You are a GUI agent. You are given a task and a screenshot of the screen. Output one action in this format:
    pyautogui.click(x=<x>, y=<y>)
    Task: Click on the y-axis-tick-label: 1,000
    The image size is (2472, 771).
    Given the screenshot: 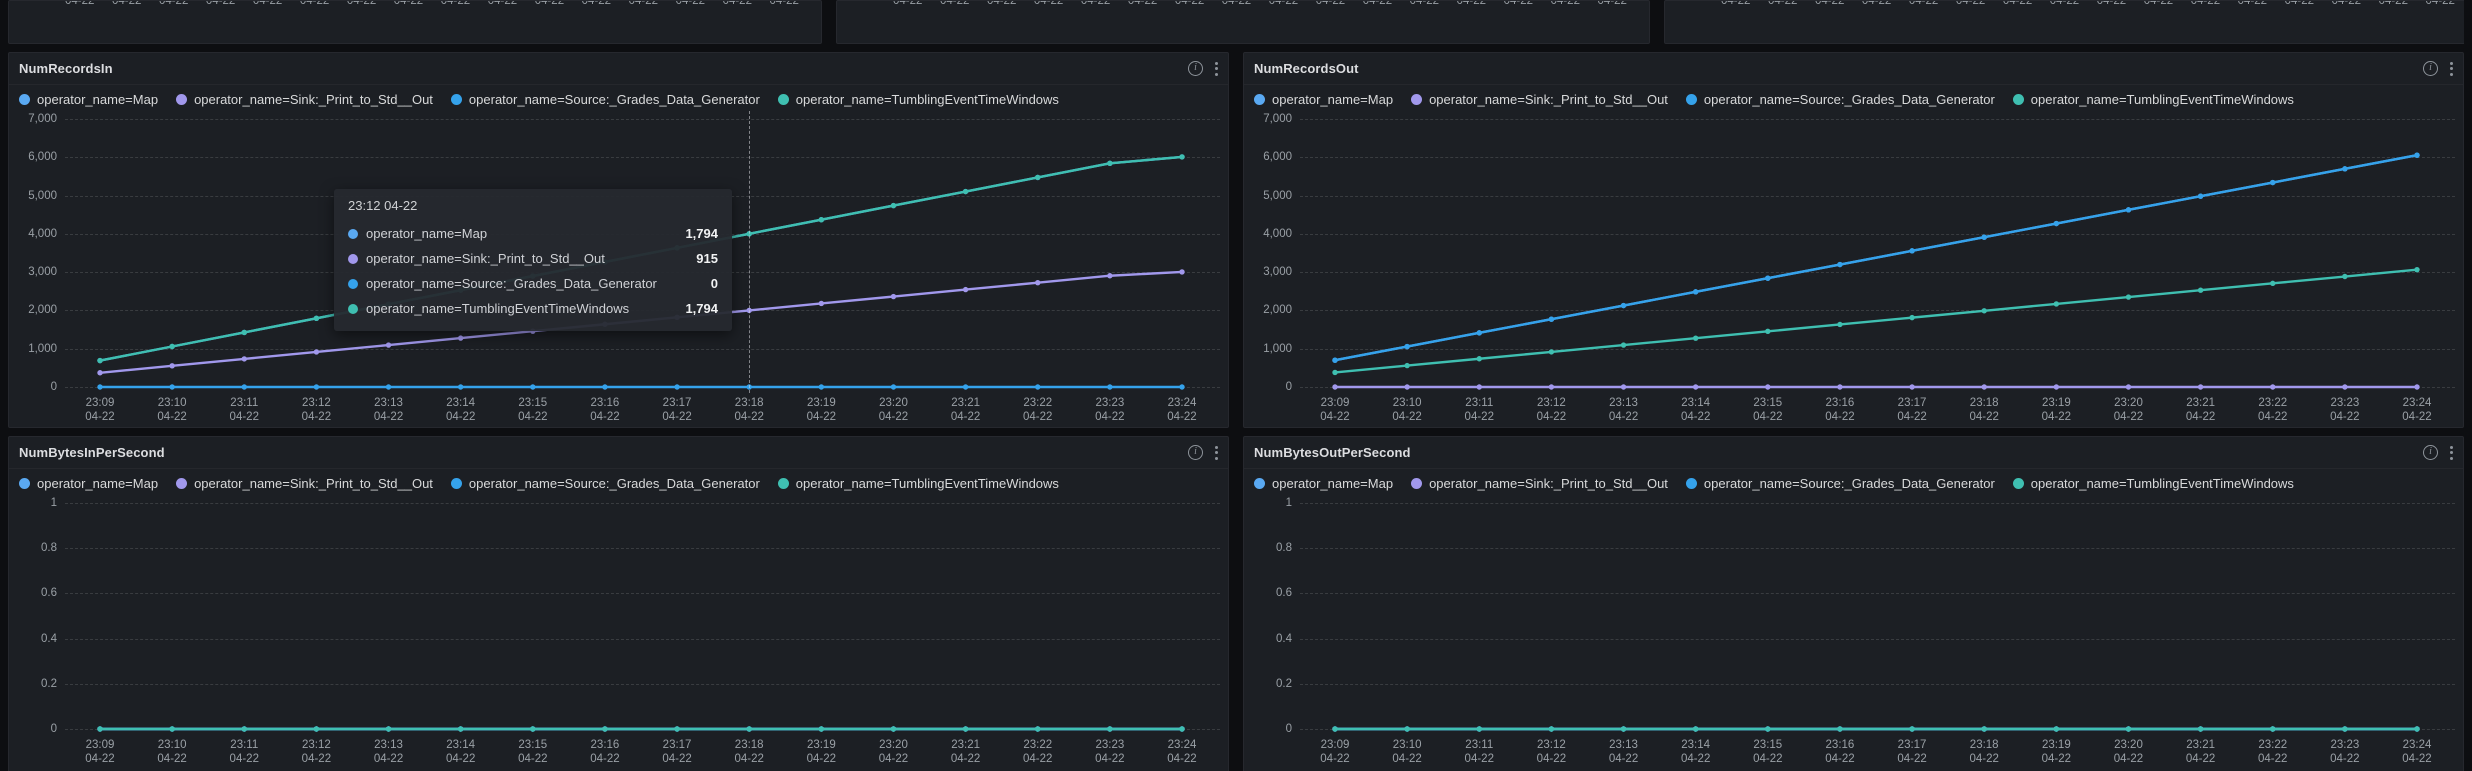 What is the action you would take?
    pyautogui.click(x=1277, y=348)
    